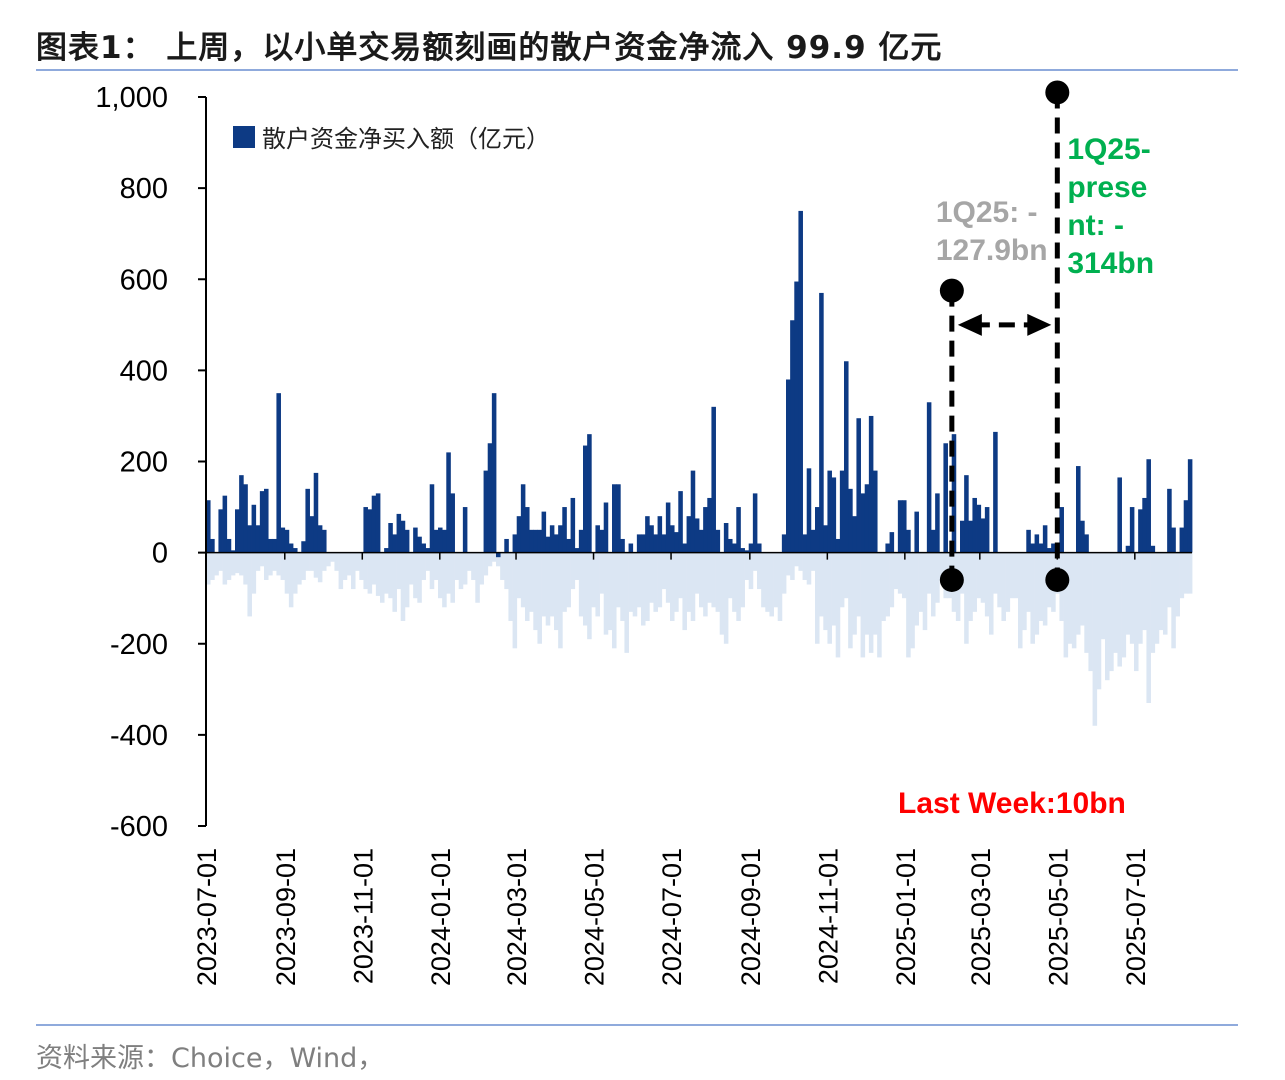 The width and height of the screenshot is (1285, 1080). What do you see at coordinates (363, 916) in the screenshot?
I see `x-tick-label: 2023-11-01` at bounding box center [363, 916].